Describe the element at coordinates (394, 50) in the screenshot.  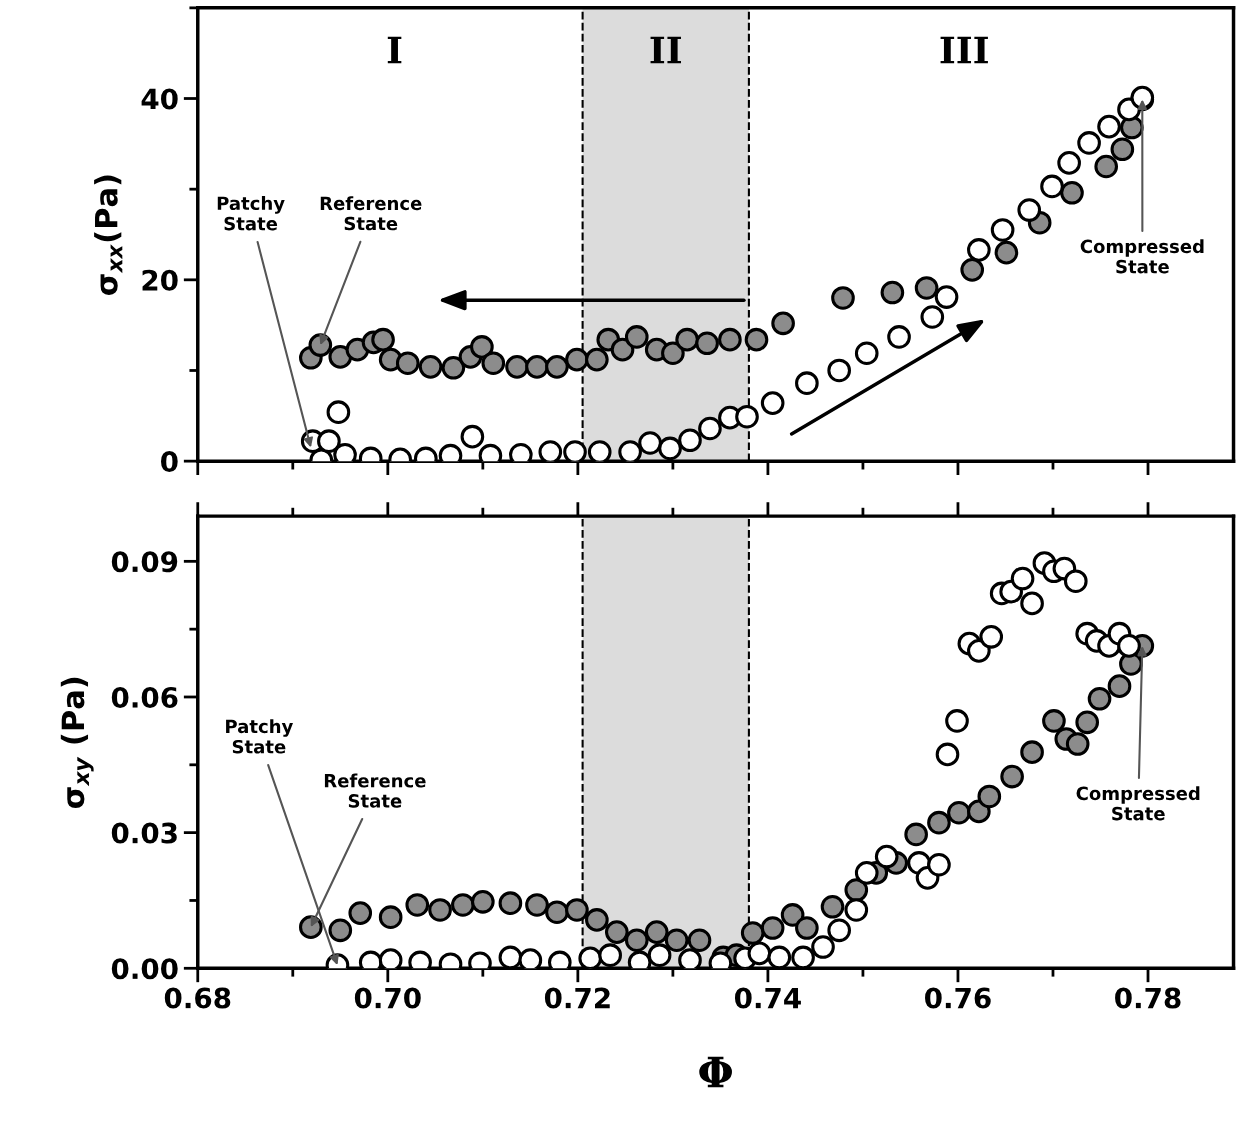
I see `annotation: I` at that location.